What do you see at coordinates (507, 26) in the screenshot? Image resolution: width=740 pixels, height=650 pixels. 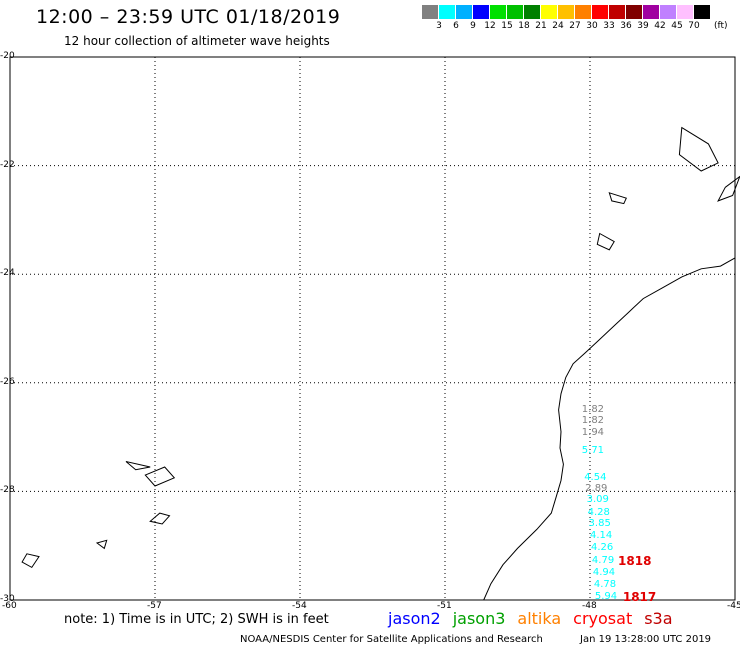 I see `legend-label: 15` at bounding box center [507, 26].